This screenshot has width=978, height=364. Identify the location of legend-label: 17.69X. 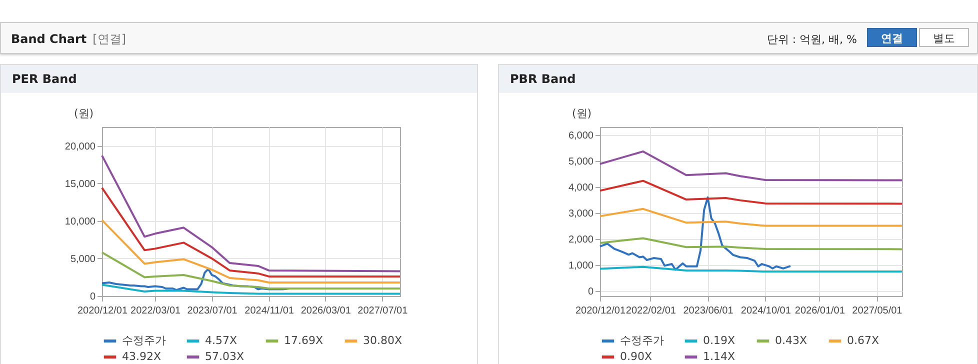
(304, 340).